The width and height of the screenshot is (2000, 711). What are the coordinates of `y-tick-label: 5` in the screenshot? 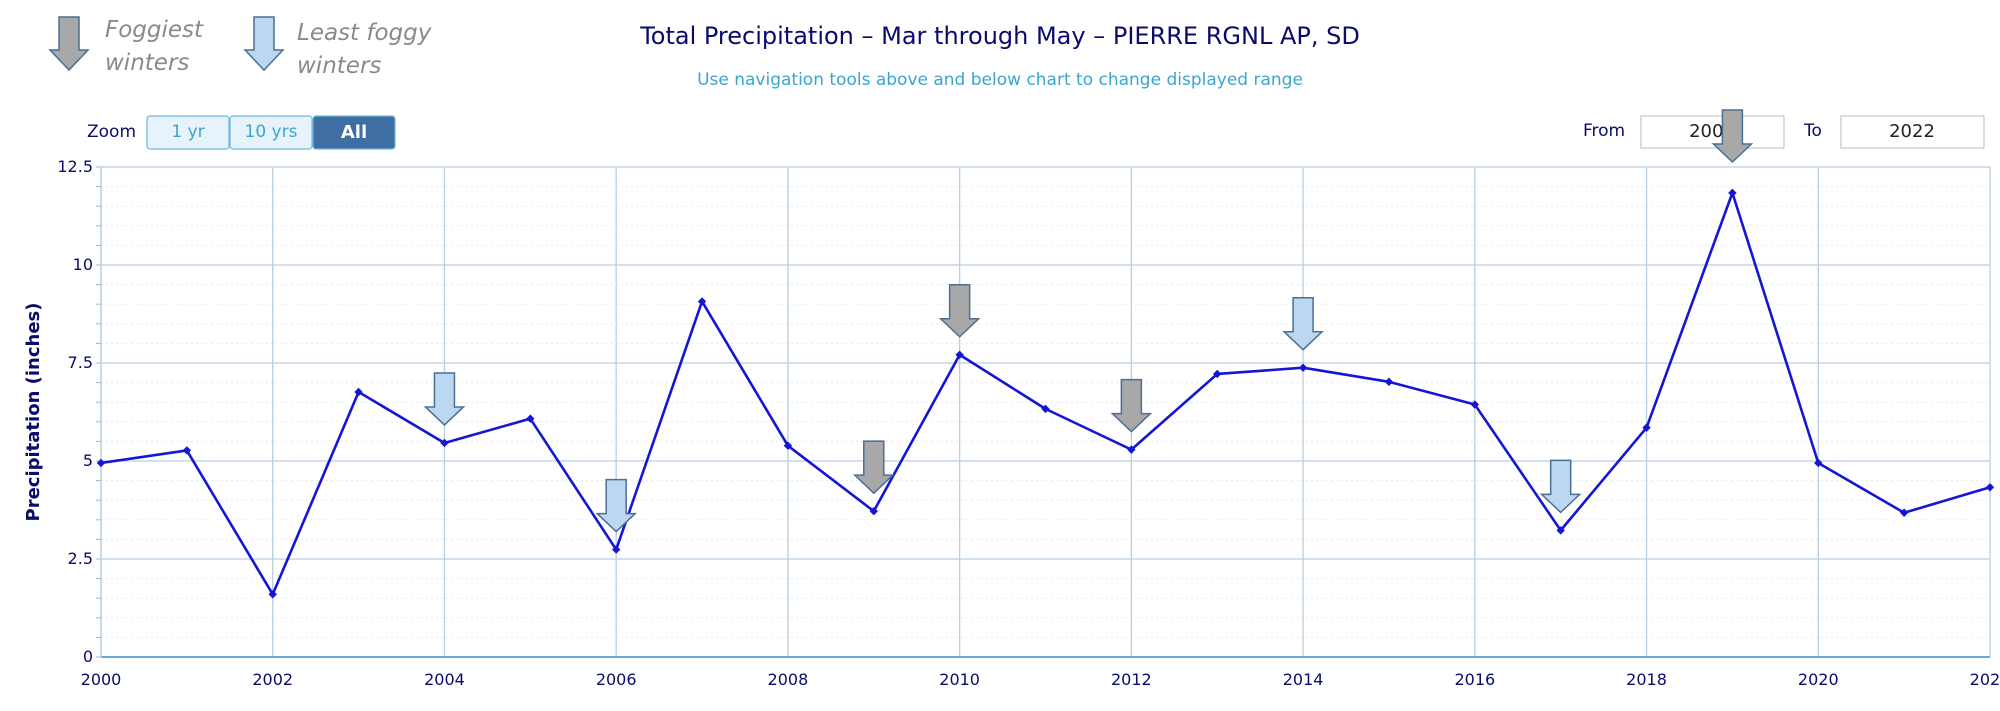 It's located at (88, 460).